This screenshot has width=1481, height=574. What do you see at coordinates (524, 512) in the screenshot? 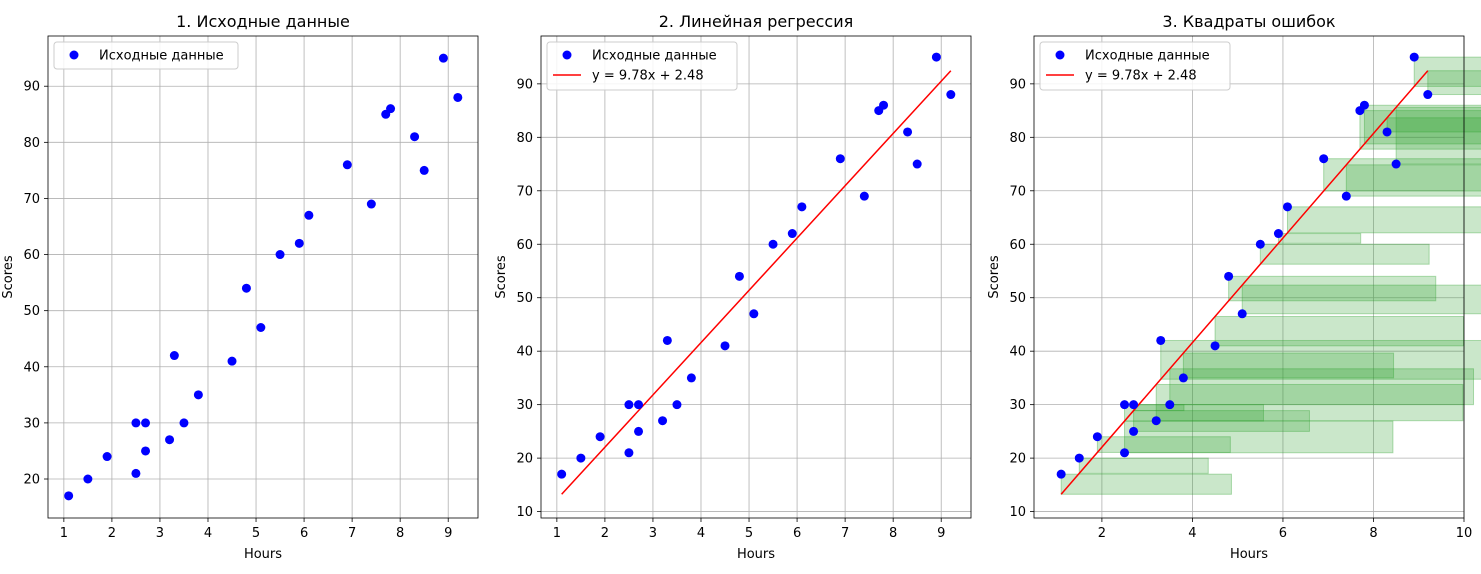
I see `y-tick-label: 10` at bounding box center [524, 512].